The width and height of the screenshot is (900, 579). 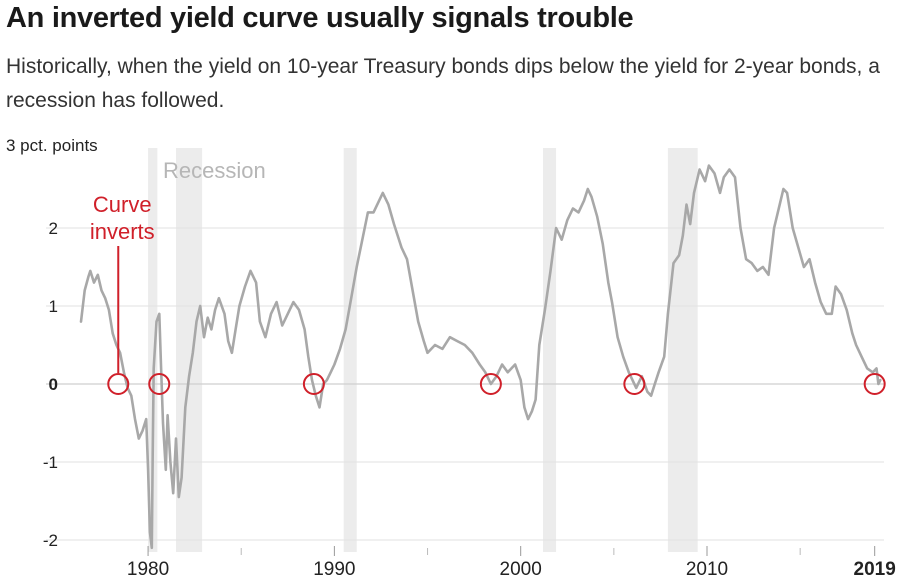 I want to click on y-tick-label--1: -1, so click(x=50, y=462).